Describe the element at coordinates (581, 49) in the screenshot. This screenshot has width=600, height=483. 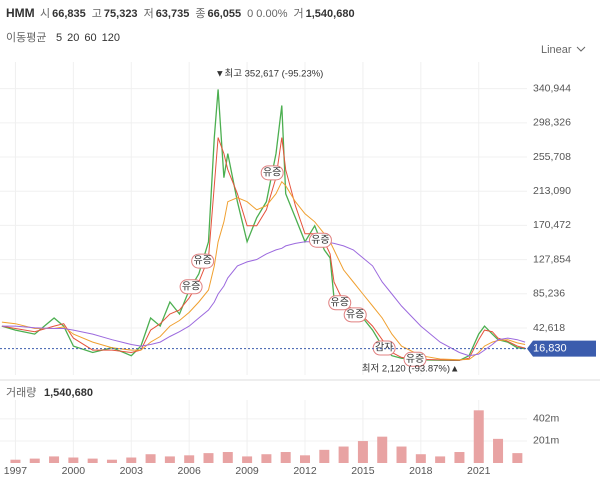
I see `dropdown-icon` at that location.